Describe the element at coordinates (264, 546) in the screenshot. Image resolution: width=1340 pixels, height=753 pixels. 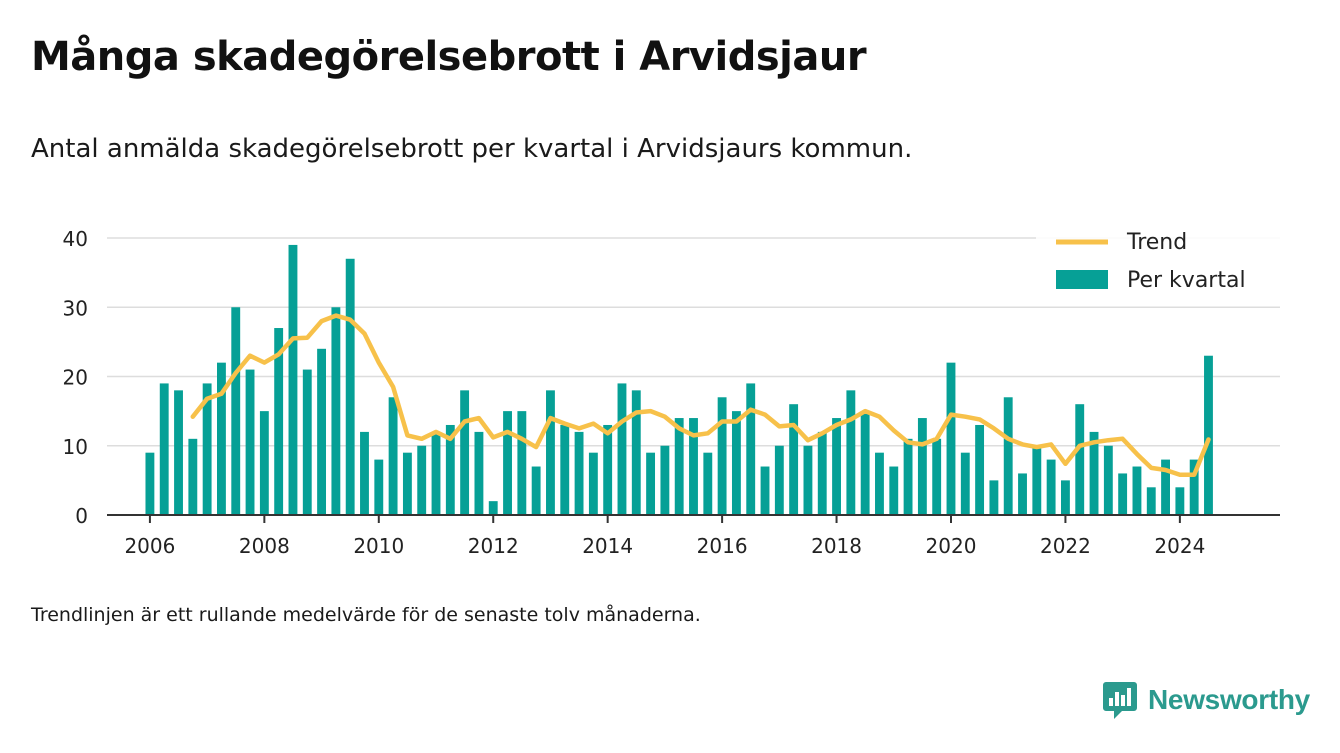
I see `x-tick-label: 2008` at that location.